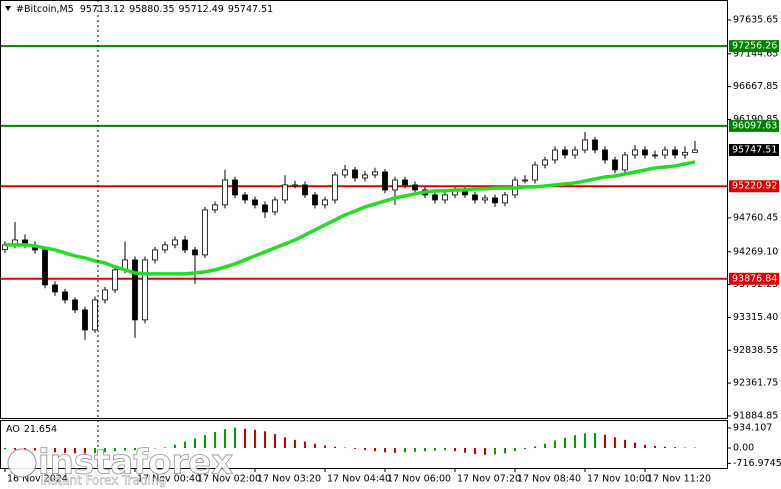 This screenshot has height=489, width=781. Describe the element at coordinates (755, 53) in the screenshot. I see `y-tick-label: 97144.65` at that location.